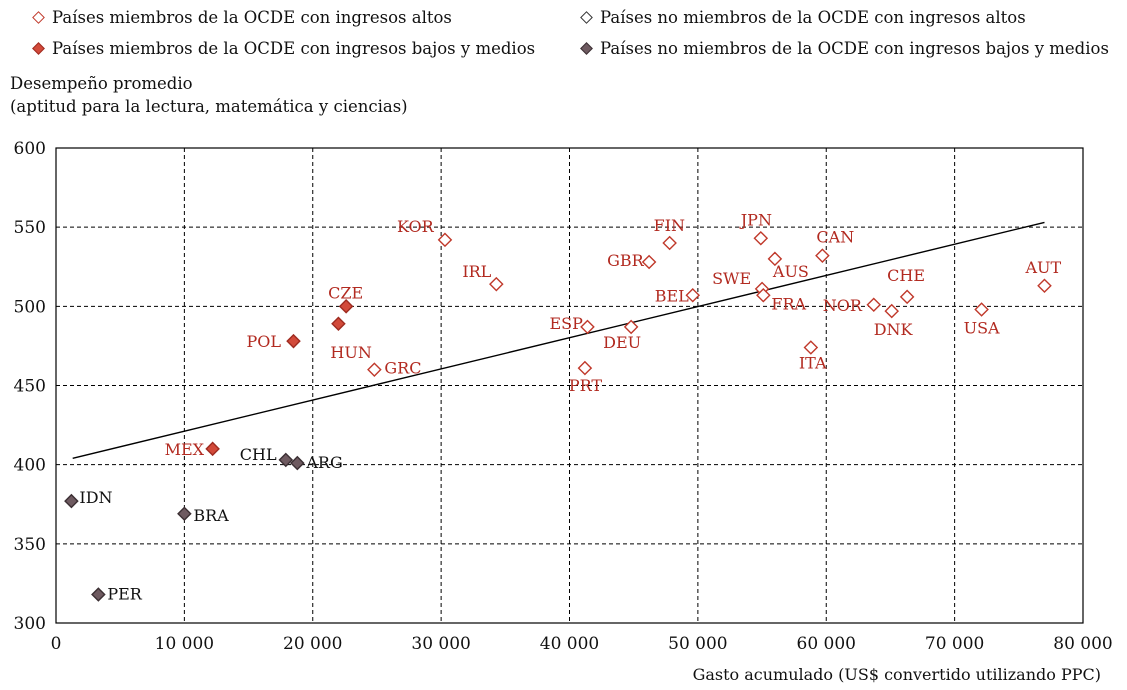 The image size is (1127, 690). What do you see at coordinates (374, 369) in the screenshot?
I see `point-grc` at bounding box center [374, 369].